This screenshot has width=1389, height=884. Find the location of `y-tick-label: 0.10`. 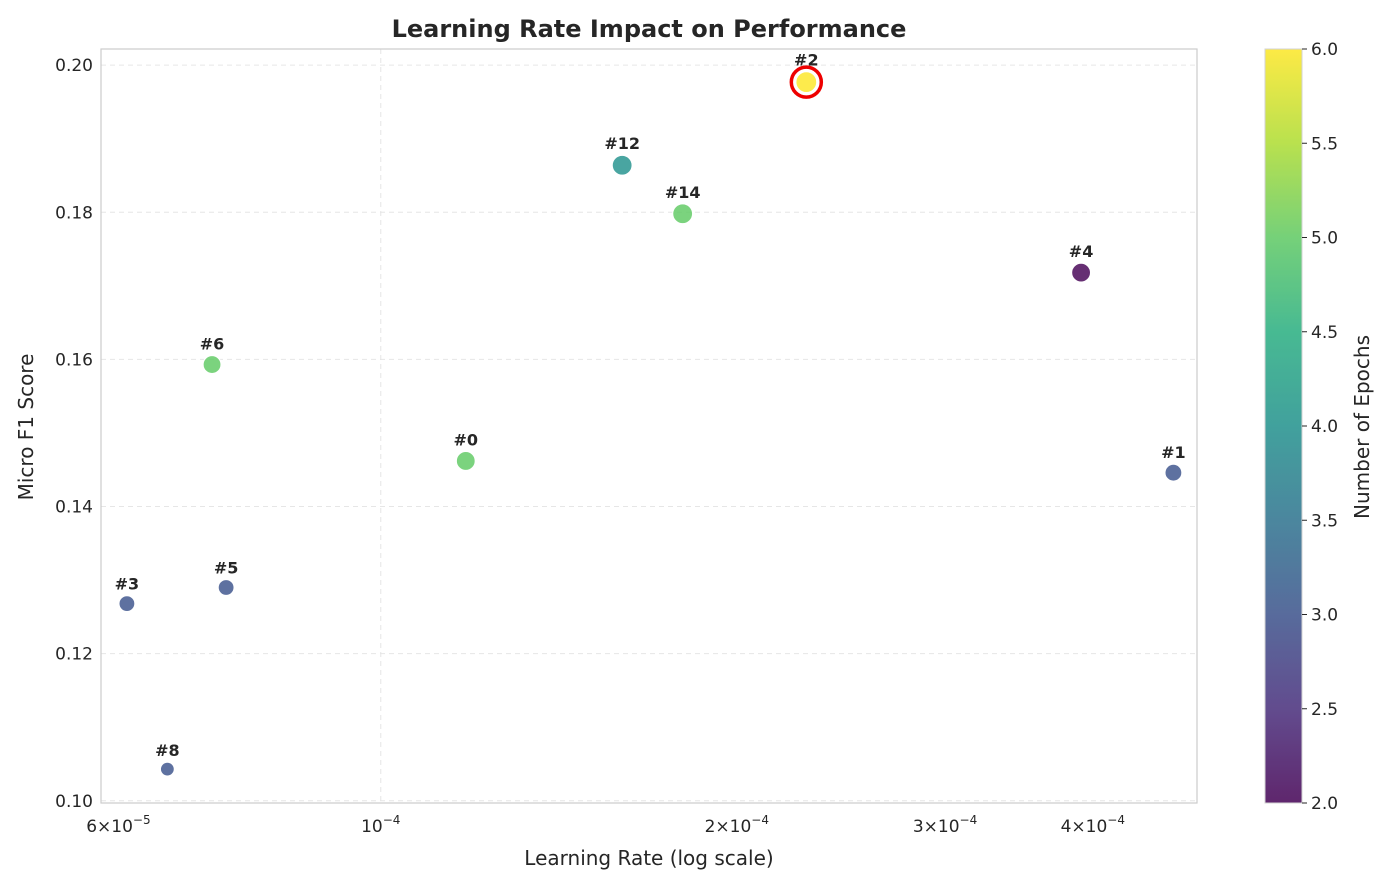

y-tick-label: 0.10 is located at coordinates (74, 802).